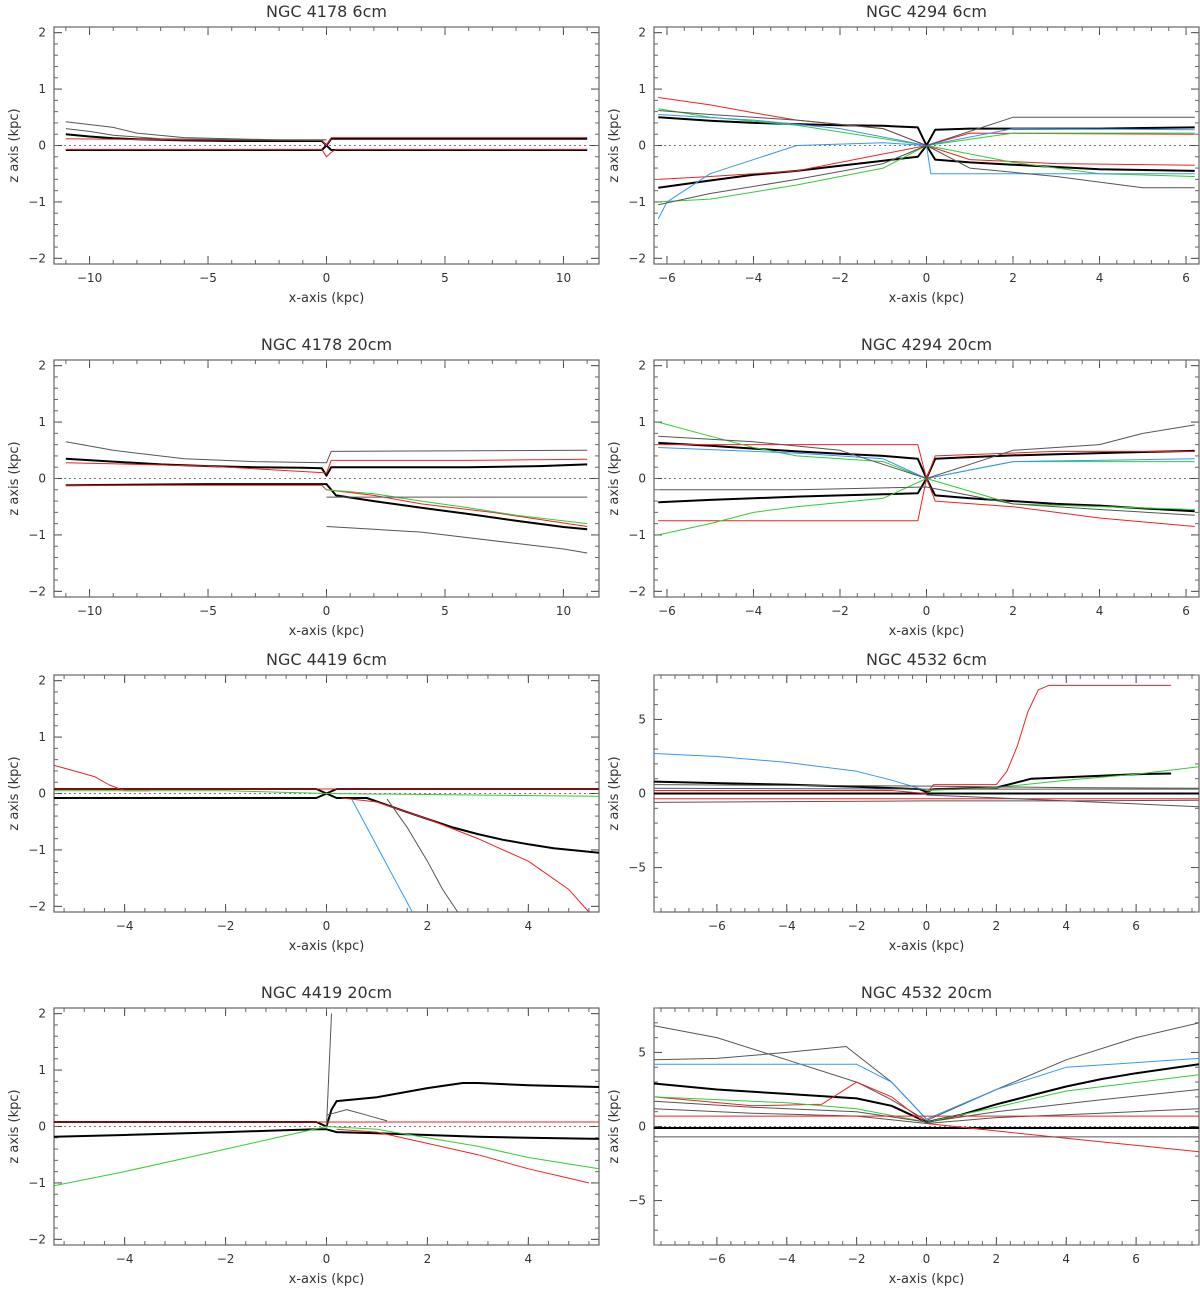 This screenshot has height=1294, width=1200. Describe the element at coordinates (1062, 778) in the screenshot. I see `series-green` at that location.